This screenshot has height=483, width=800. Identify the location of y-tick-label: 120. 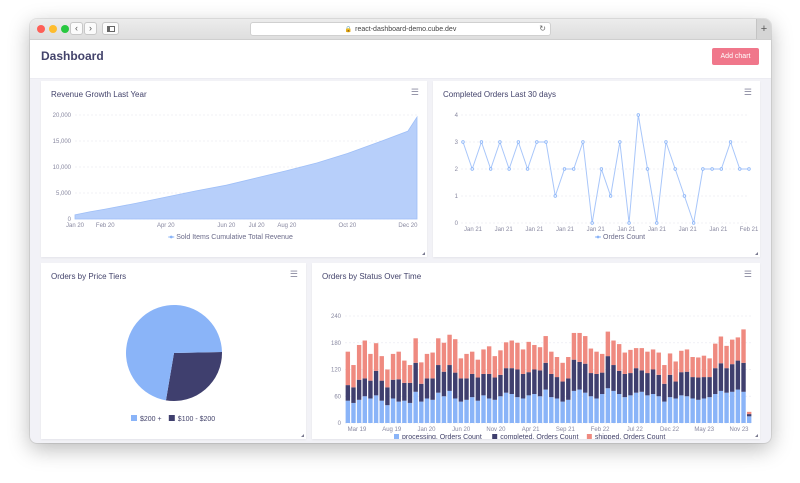
(336, 371).